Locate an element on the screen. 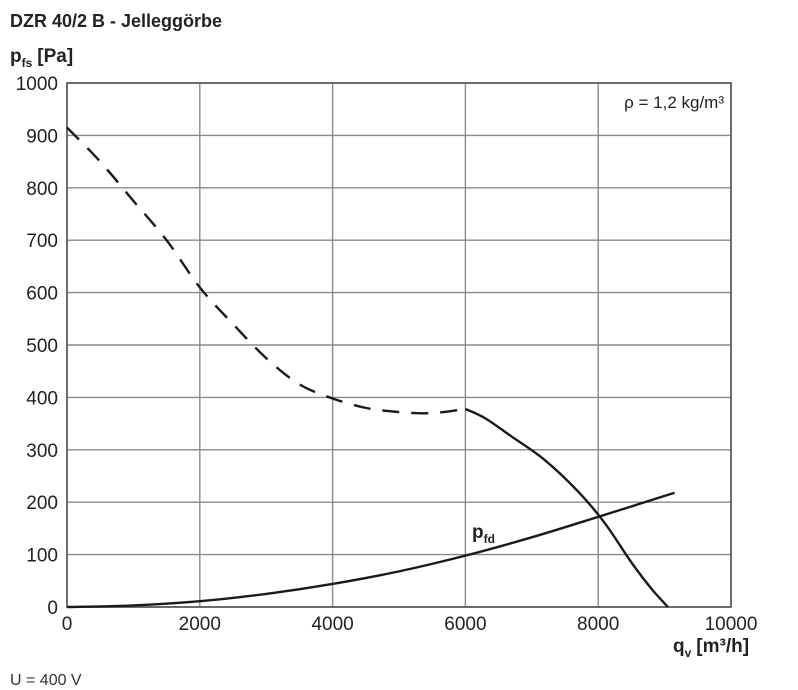 Image resolution: width=798 pixels, height=690 pixels. chart-title: DZR 40/2 B - Jelleggörbe is located at coordinates (116, 21).